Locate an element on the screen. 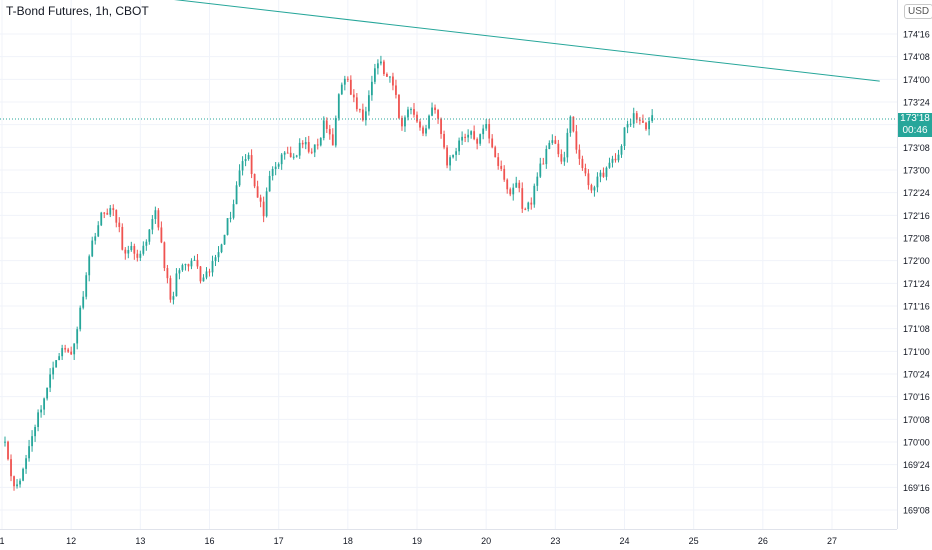 This screenshot has width=932, height=550. price-tick-label: 169'16 is located at coordinates (916, 488).